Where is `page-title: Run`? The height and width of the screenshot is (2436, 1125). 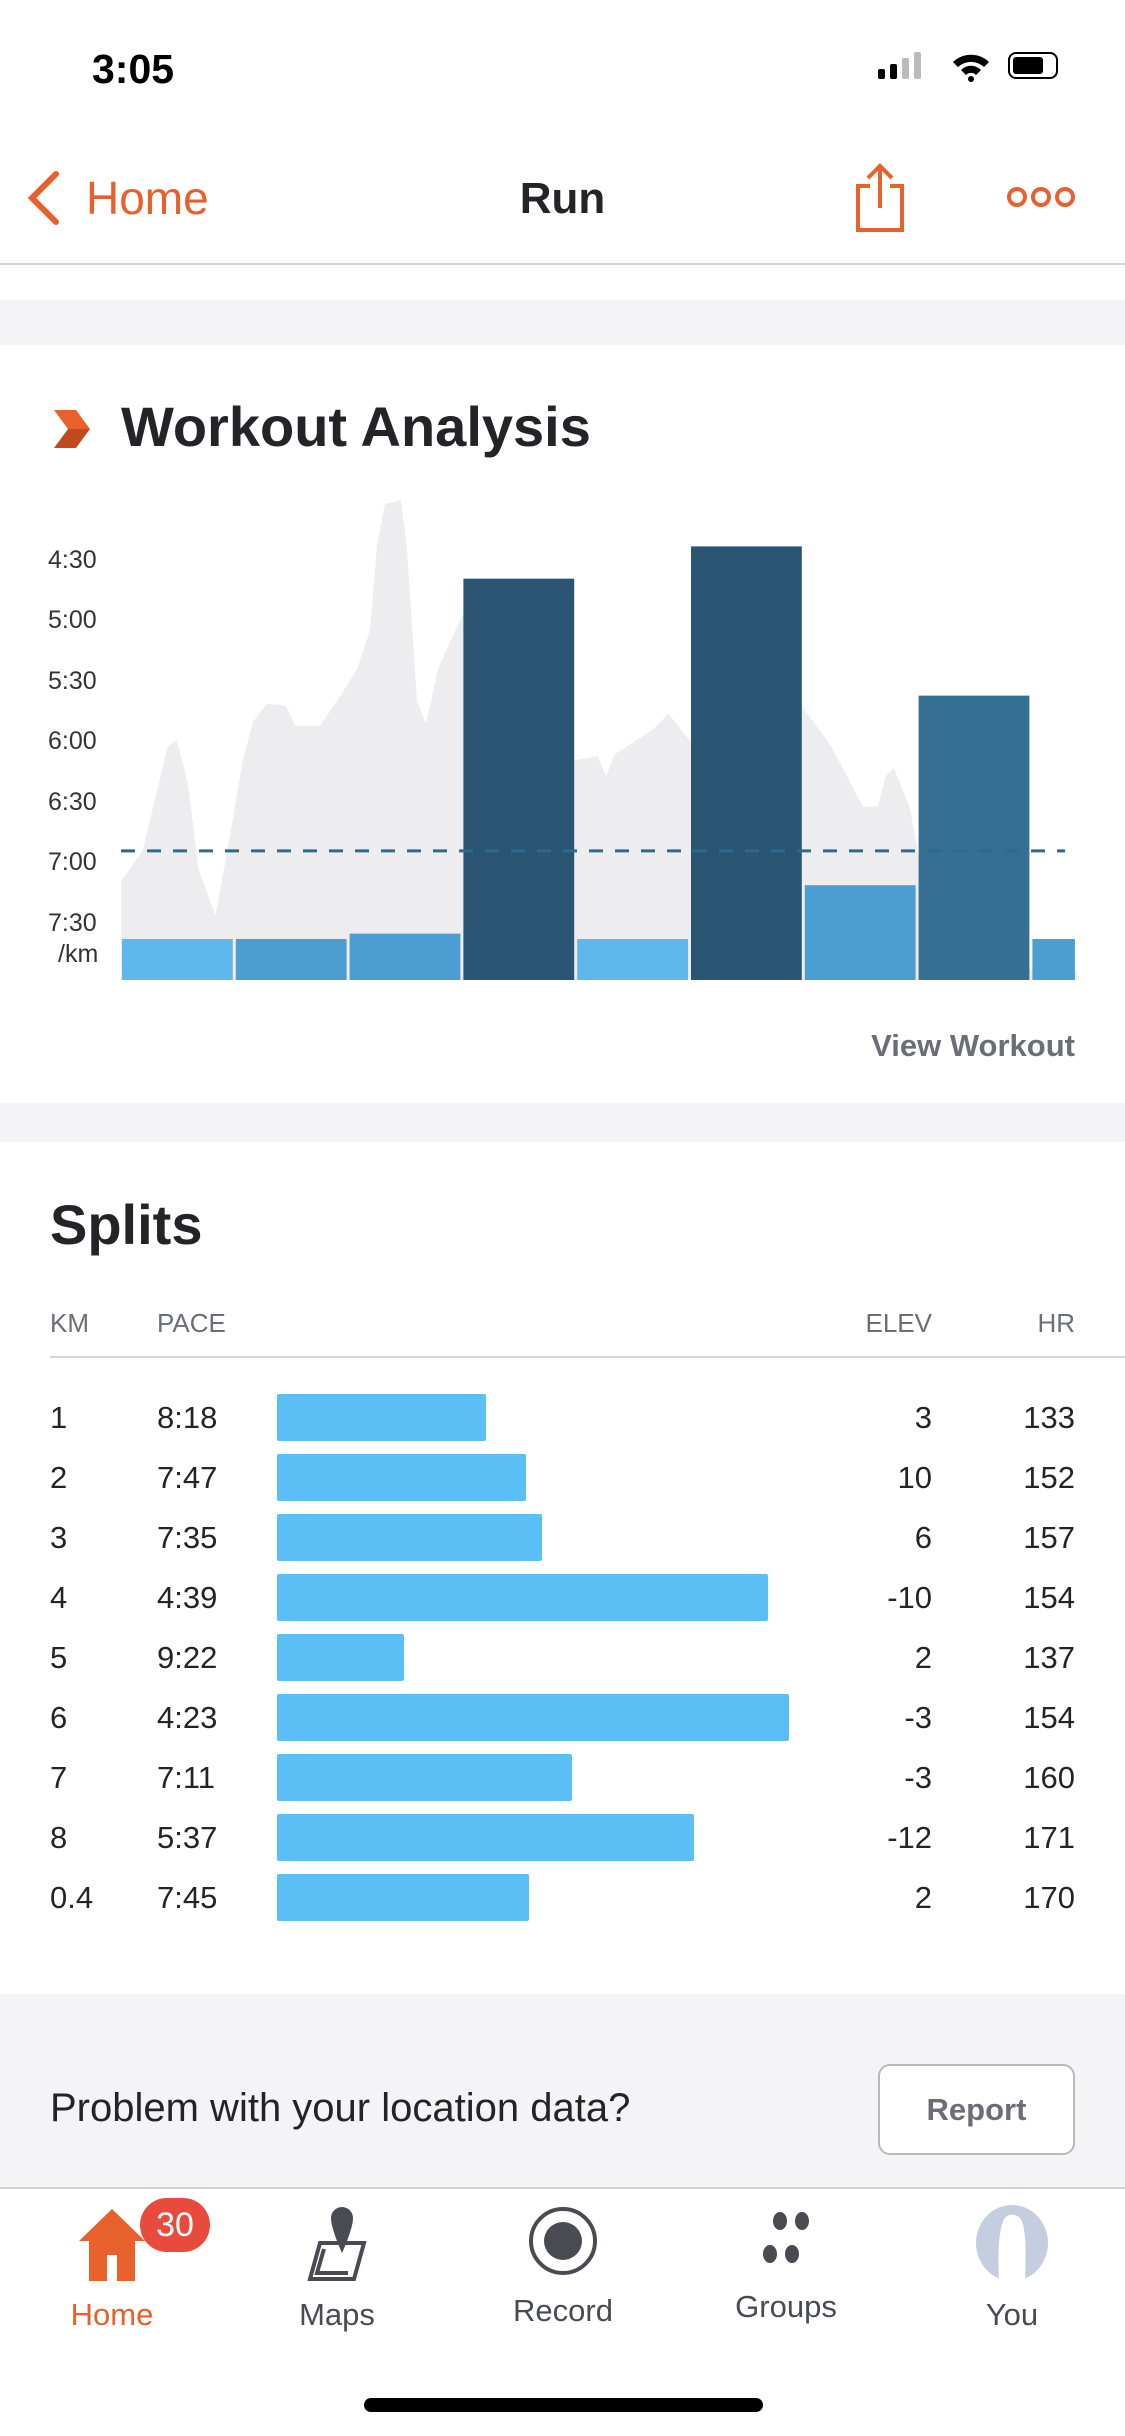
page-title: Run is located at coordinates (562, 198).